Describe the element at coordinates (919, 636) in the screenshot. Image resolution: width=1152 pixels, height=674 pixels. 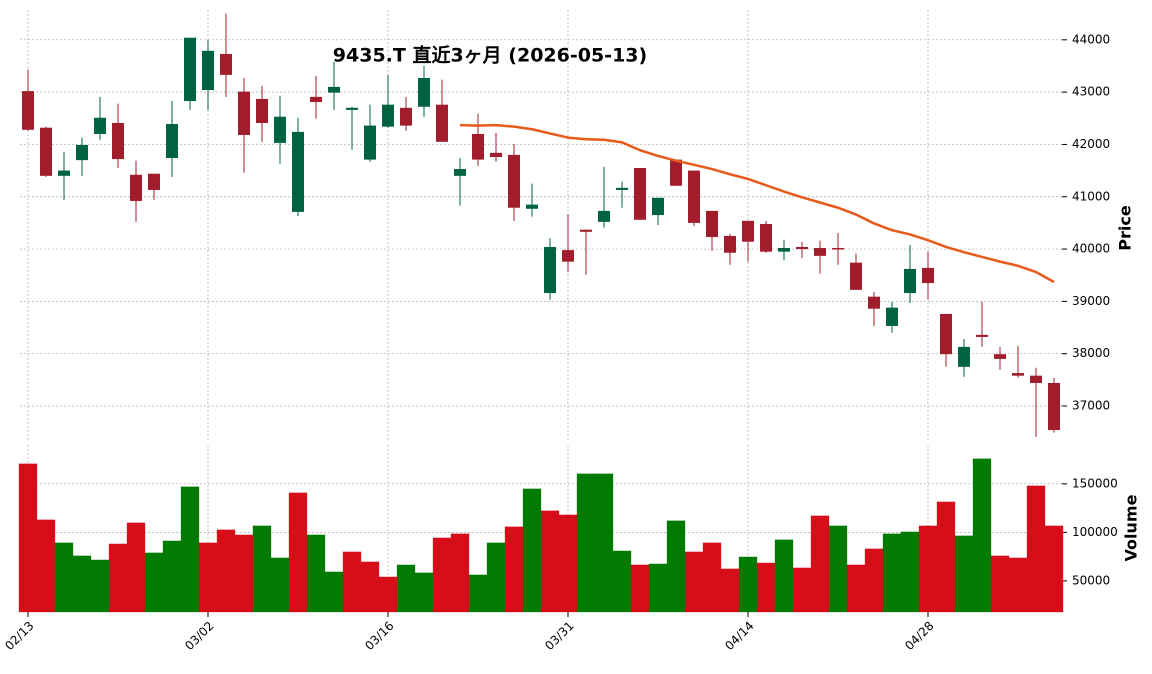
I see `x-tick-label: 04/28` at that location.